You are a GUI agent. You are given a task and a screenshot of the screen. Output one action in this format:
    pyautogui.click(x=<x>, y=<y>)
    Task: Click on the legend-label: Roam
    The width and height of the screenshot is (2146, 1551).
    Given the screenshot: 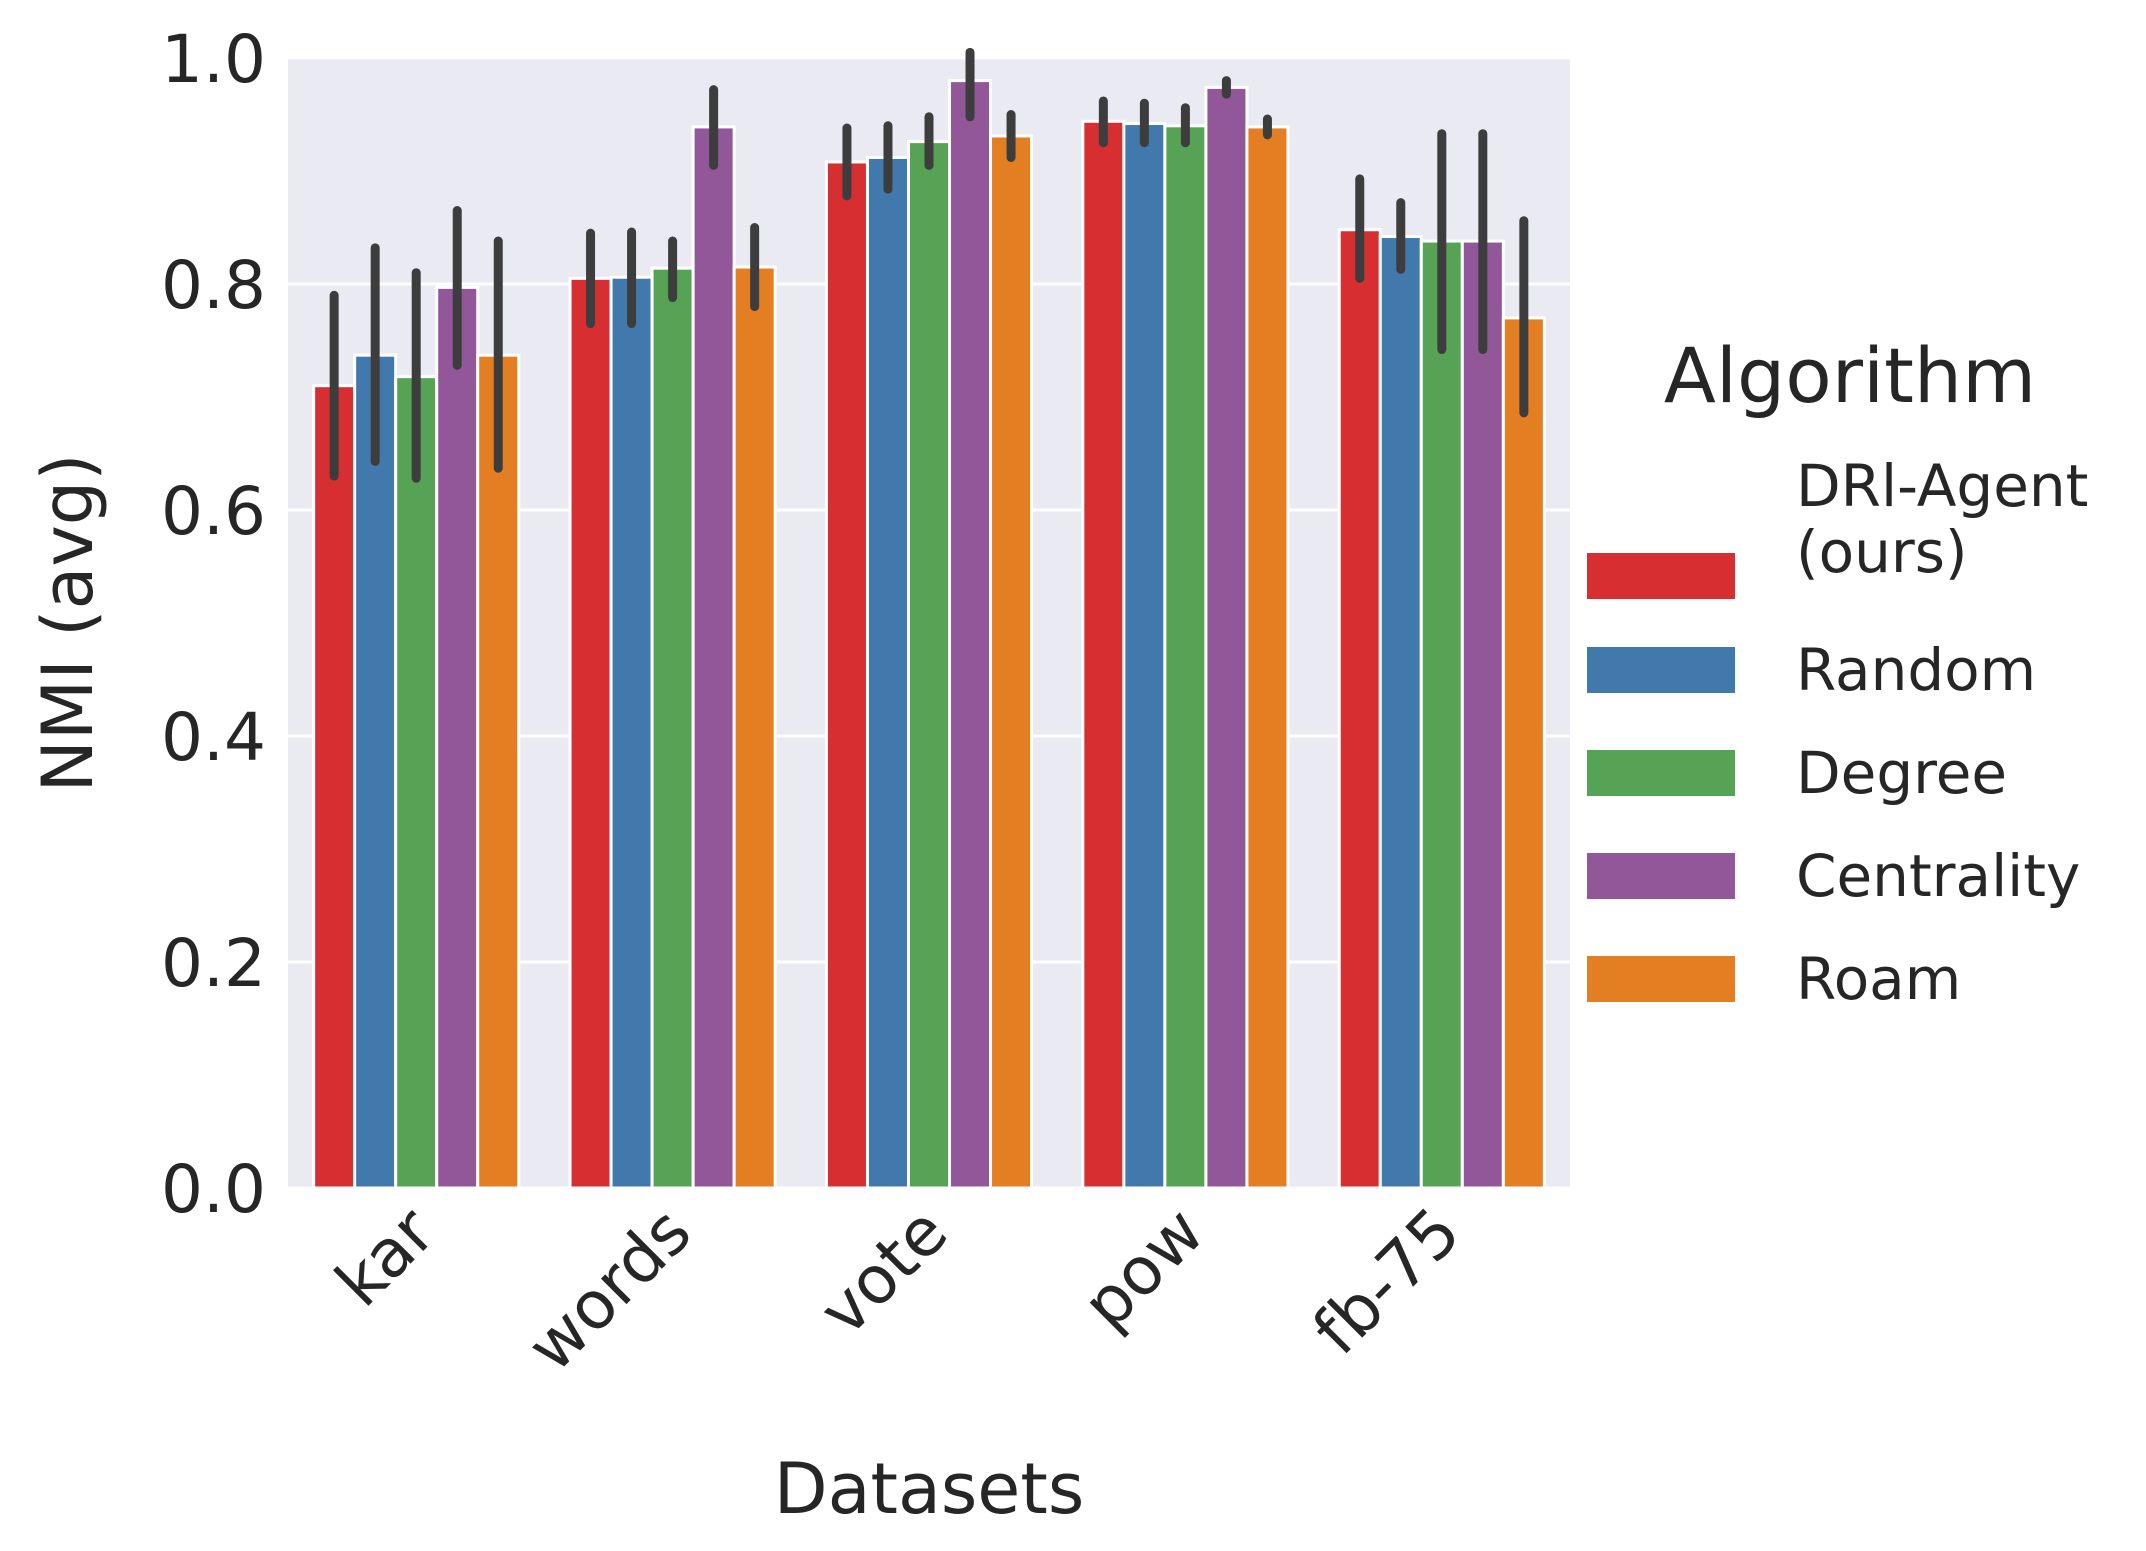 What is the action you would take?
    pyautogui.click(x=1878, y=979)
    